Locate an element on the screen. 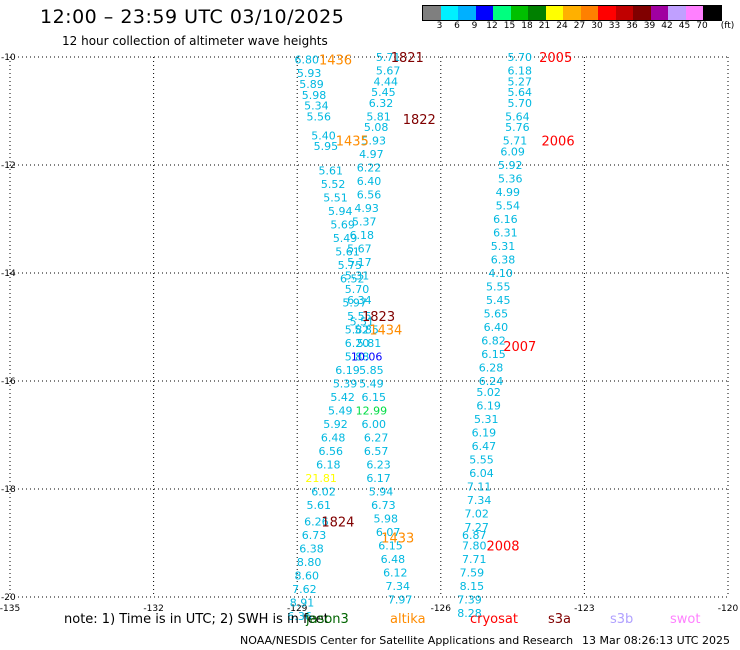  pass-time-label: 1824 is located at coordinates (337, 522).